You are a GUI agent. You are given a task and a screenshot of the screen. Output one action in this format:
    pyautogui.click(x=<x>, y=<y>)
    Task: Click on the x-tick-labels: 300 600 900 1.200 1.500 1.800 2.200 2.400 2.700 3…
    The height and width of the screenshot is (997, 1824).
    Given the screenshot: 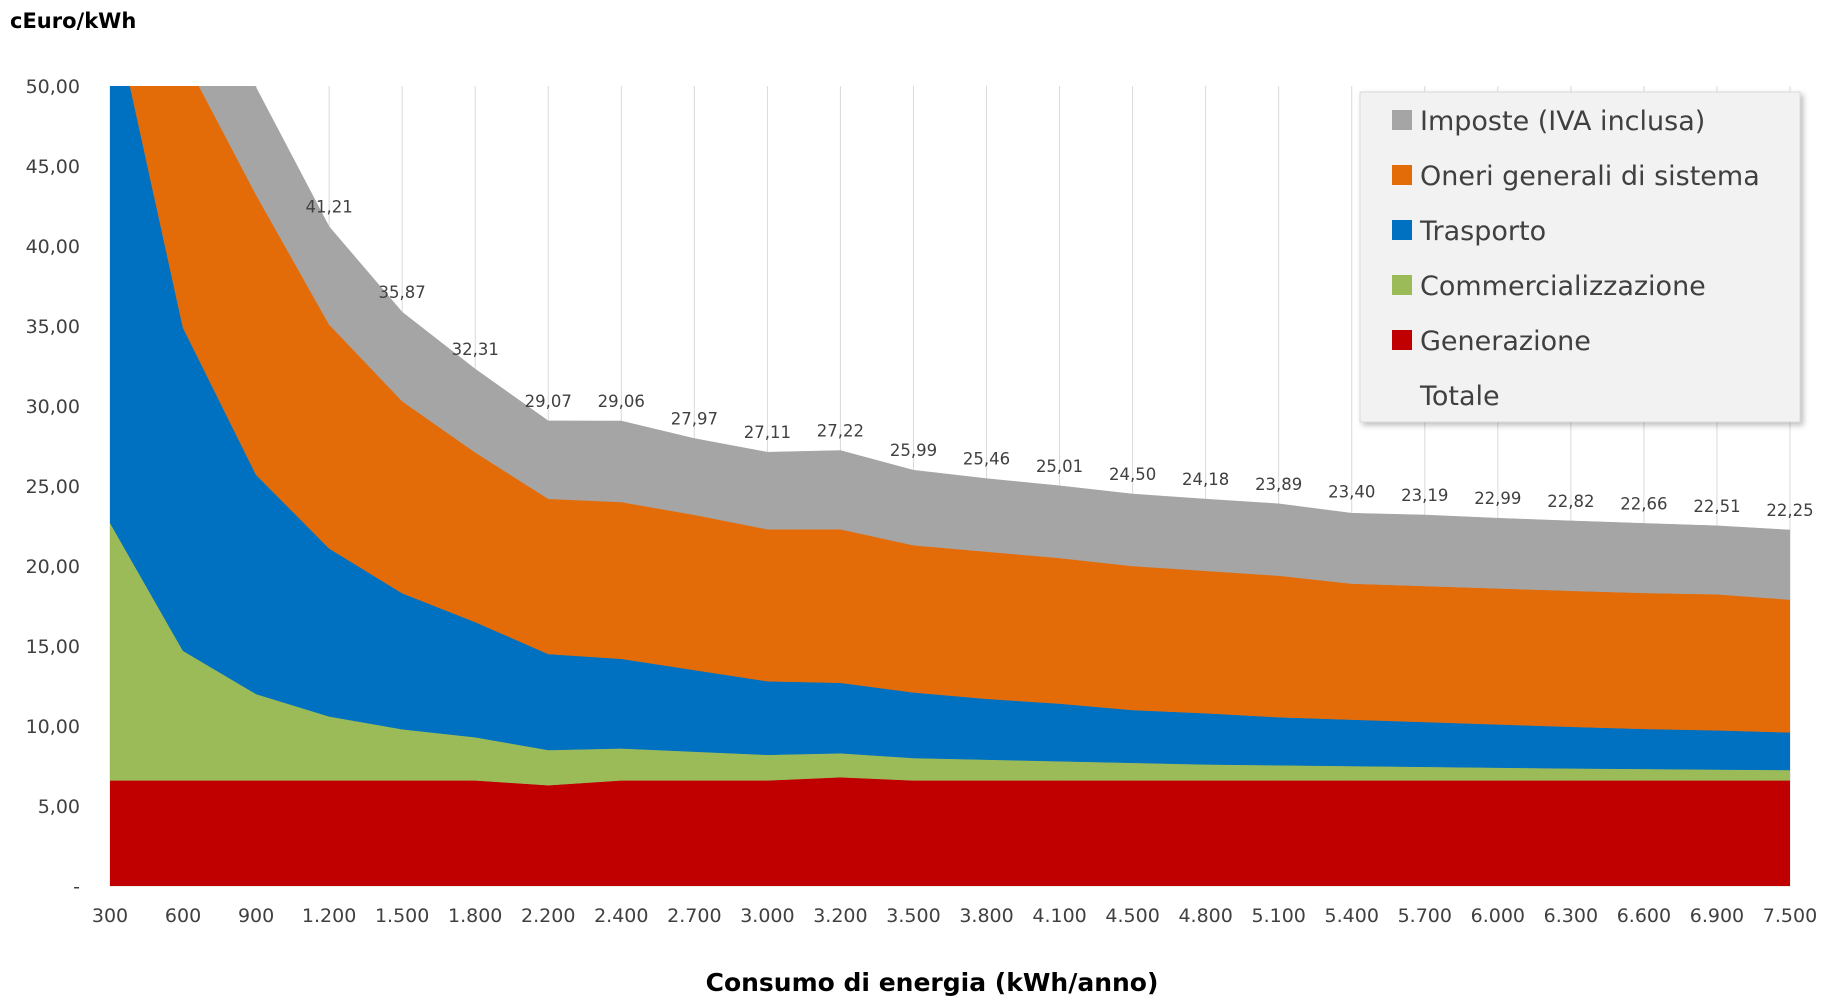 What is the action you would take?
    pyautogui.click(x=954, y=916)
    